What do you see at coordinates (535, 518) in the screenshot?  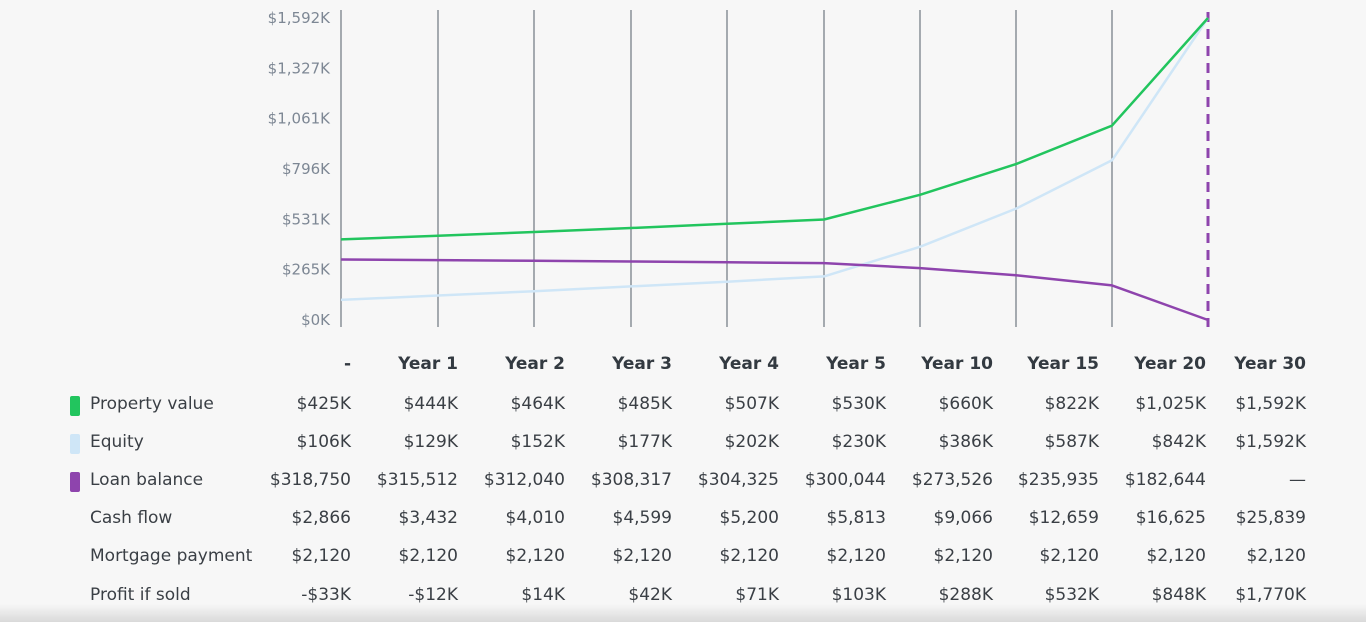 I see `table-cell: $4,010` at bounding box center [535, 518].